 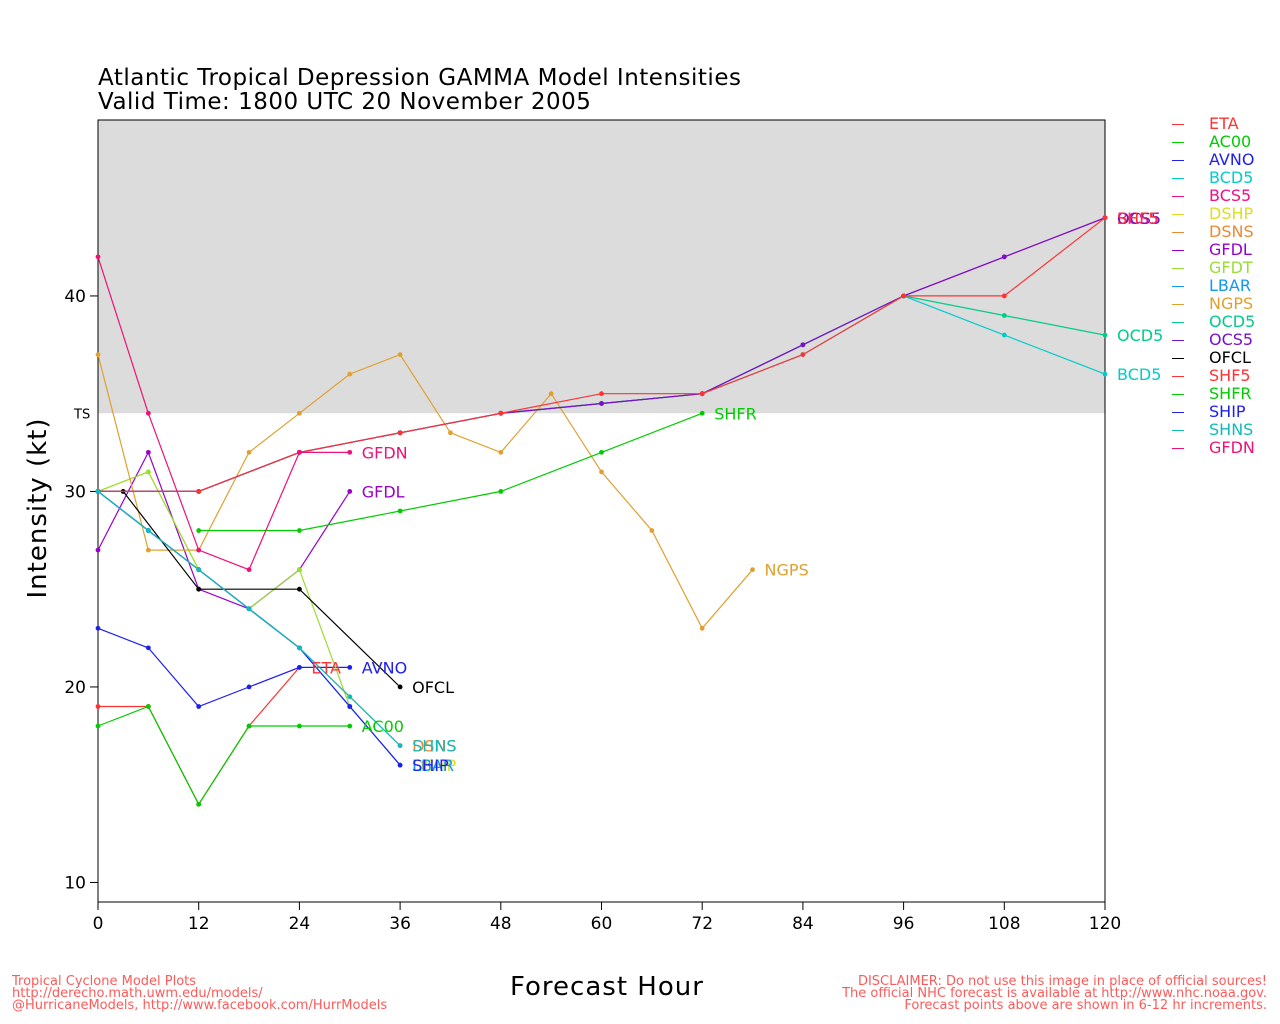 What do you see at coordinates (803, 924) in the screenshot?
I see `x-tick-label: 84` at bounding box center [803, 924].